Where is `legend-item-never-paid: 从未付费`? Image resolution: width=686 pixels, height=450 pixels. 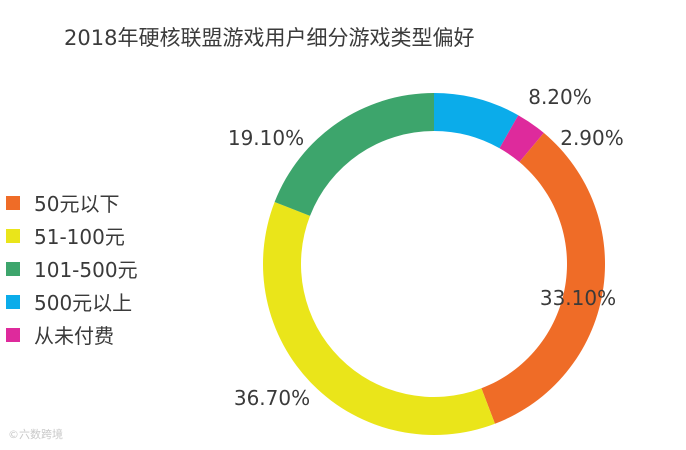 legend-item-never-paid: 从未付费 is located at coordinates (72, 334).